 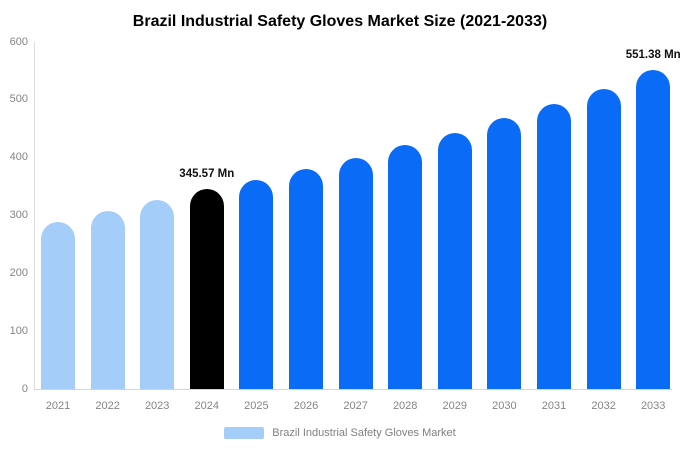 I want to click on annotation-2024: 345.57 Mn, so click(x=207, y=173).